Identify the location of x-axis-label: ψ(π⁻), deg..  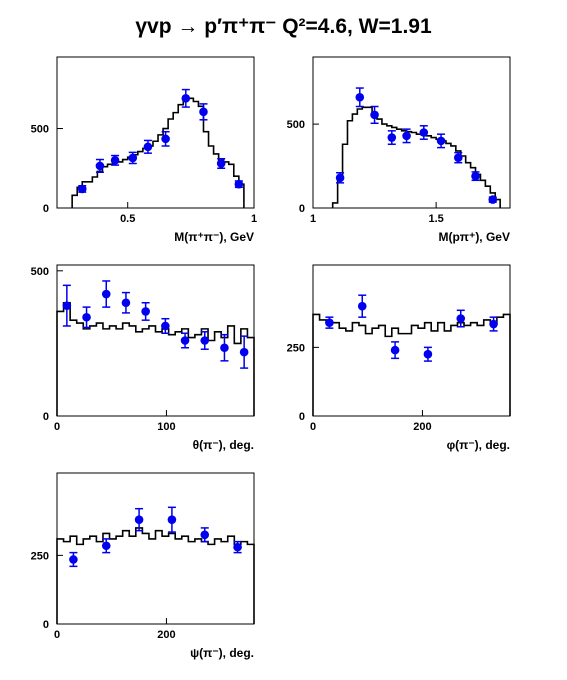
(222, 653).